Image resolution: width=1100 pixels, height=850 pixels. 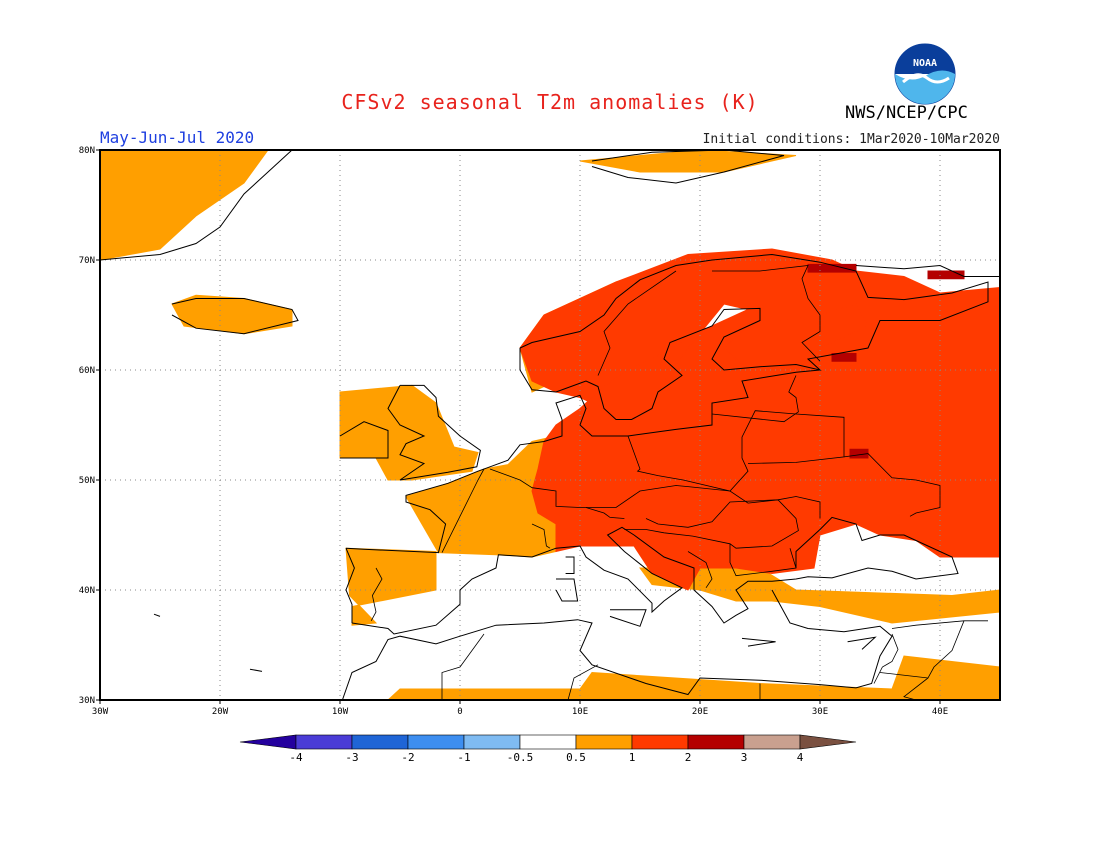 I want to click on initial-conditions: Initial conditions: 1Mar2020-10Mar2020, so click(x=851, y=139).